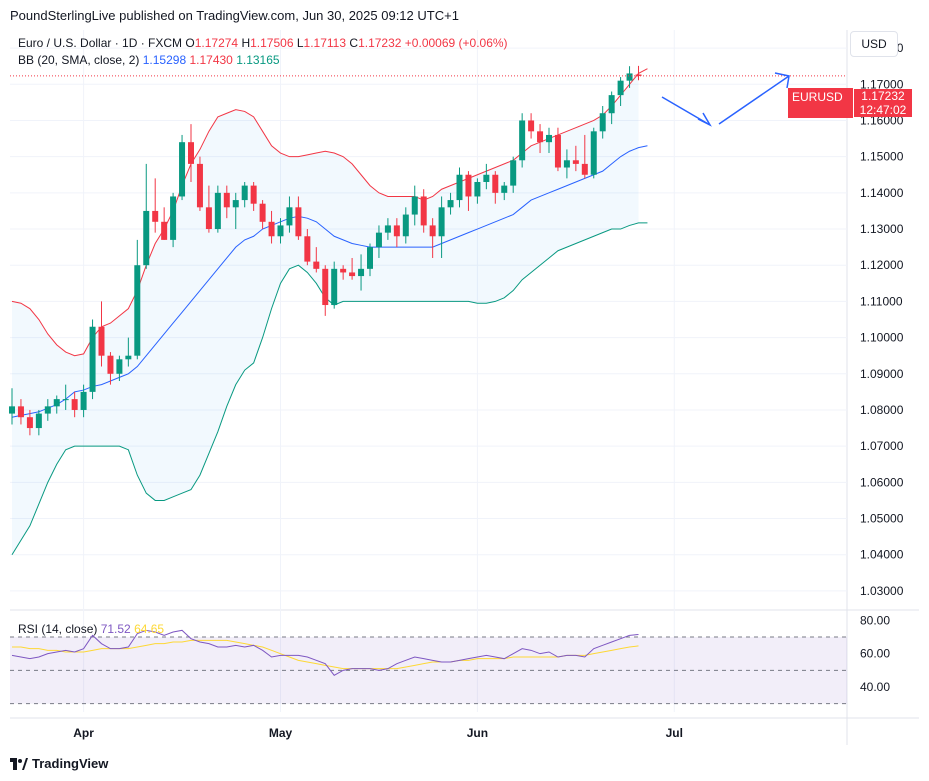  Describe the element at coordinates (875, 654) in the screenshot. I see `rsi-tick-label: 60.00` at that location.